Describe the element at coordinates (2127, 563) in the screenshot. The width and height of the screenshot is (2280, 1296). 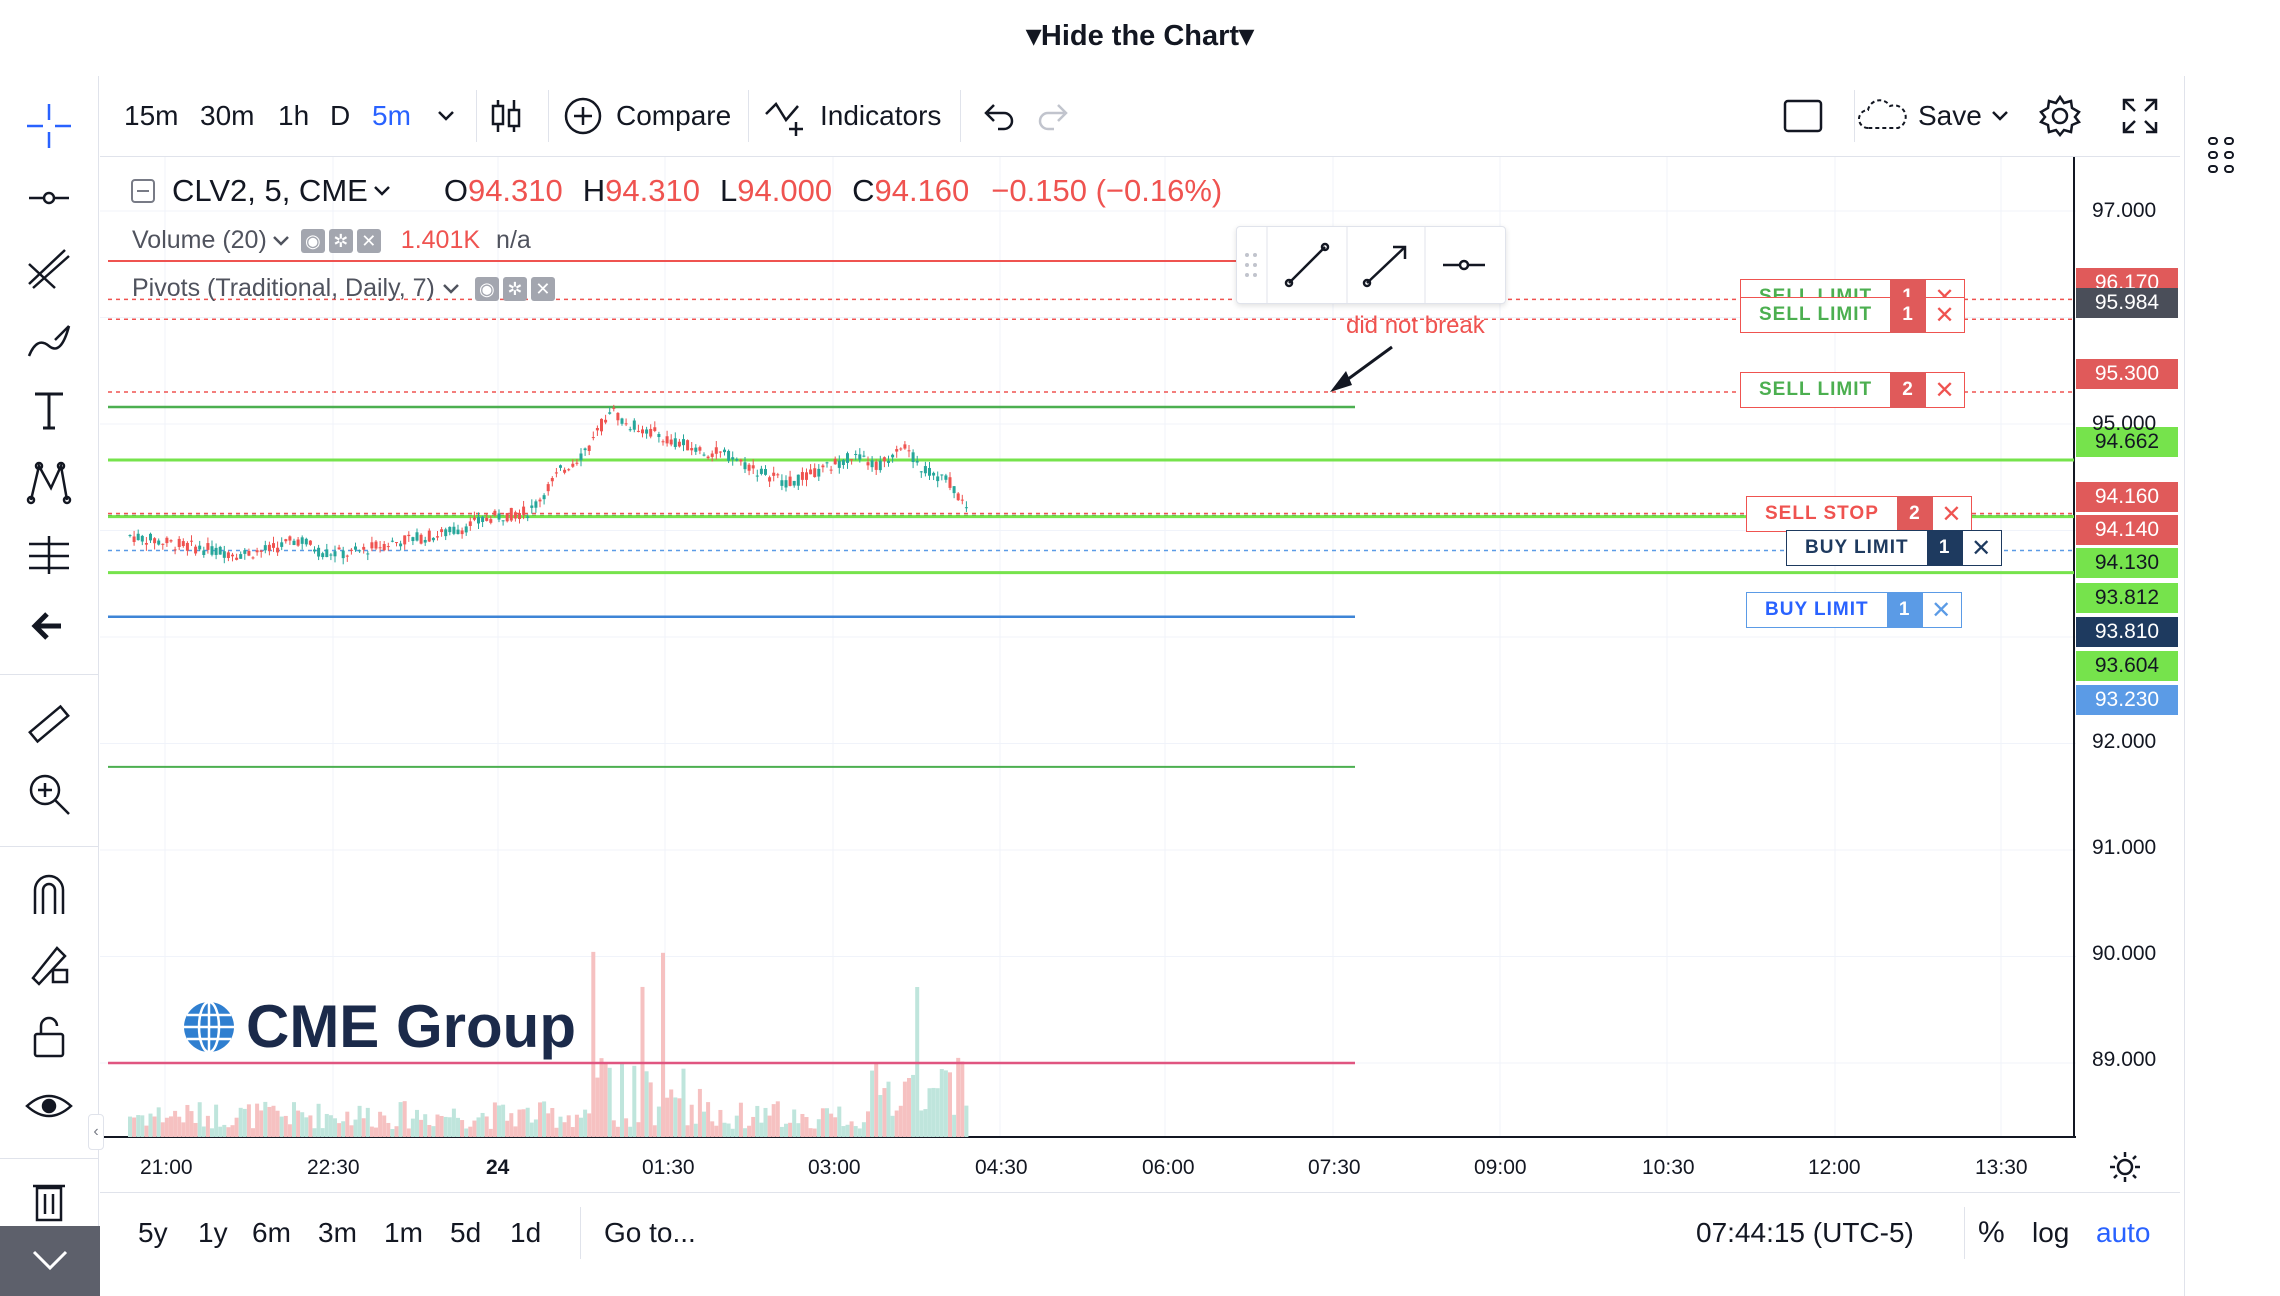
I see `price-tag: 94.130` at that location.